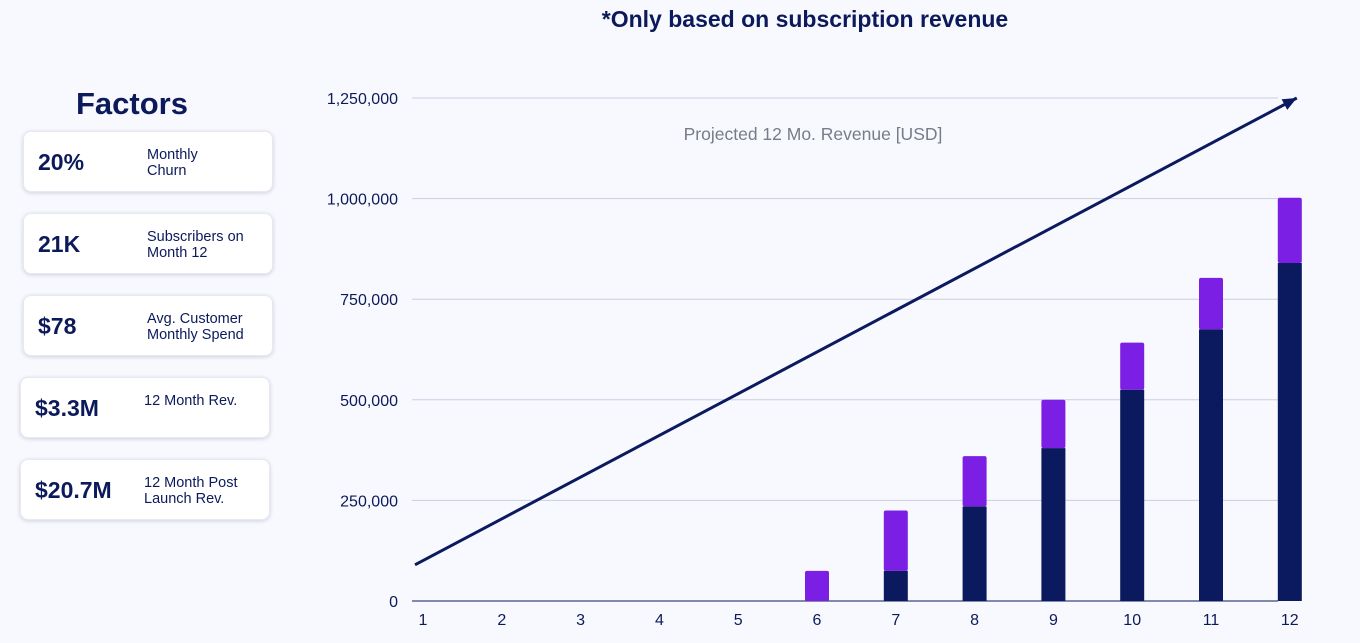  I want to click on factor-label: Avg. Customer Monthly Spend, so click(207, 327).